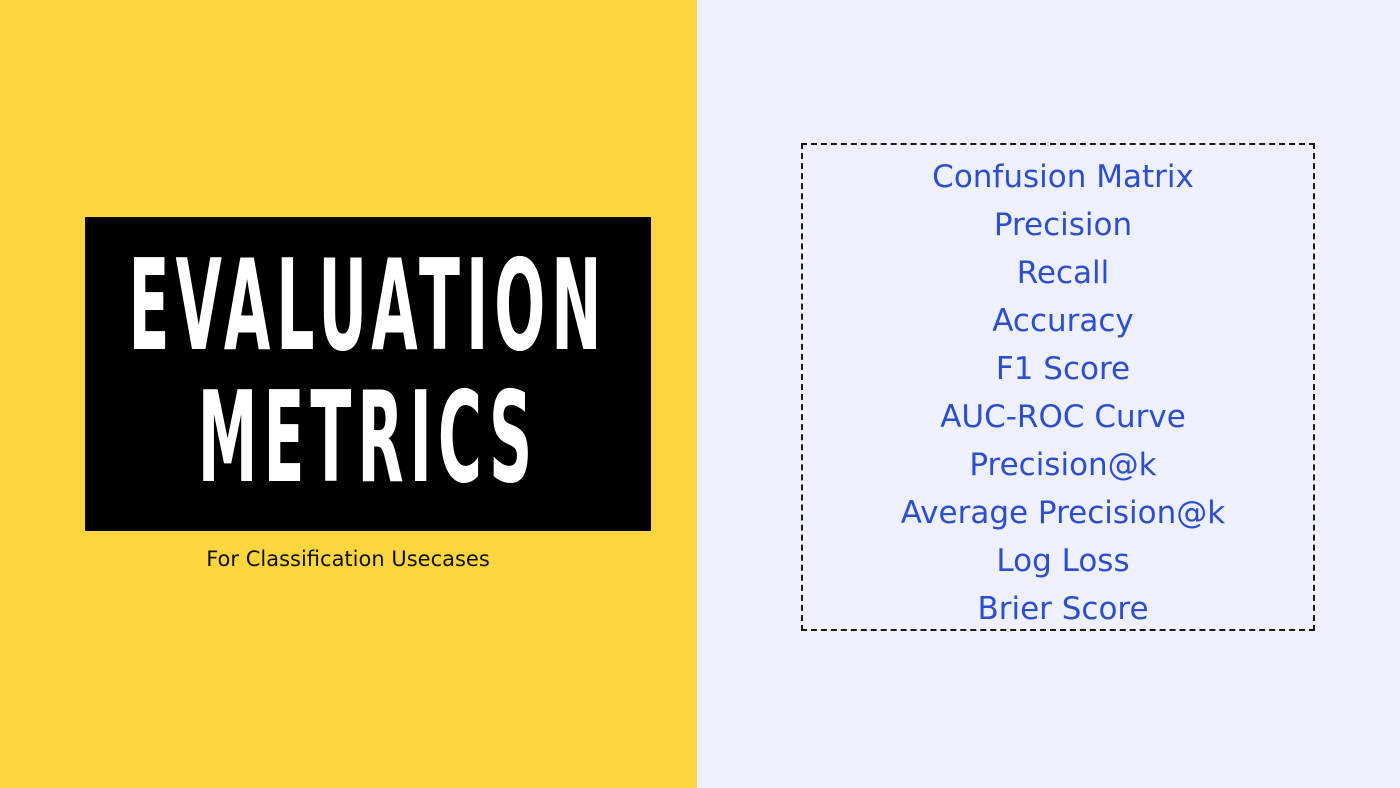  Describe the element at coordinates (368, 439) in the screenshot. I see `title-line-2: METRICS` at that location.